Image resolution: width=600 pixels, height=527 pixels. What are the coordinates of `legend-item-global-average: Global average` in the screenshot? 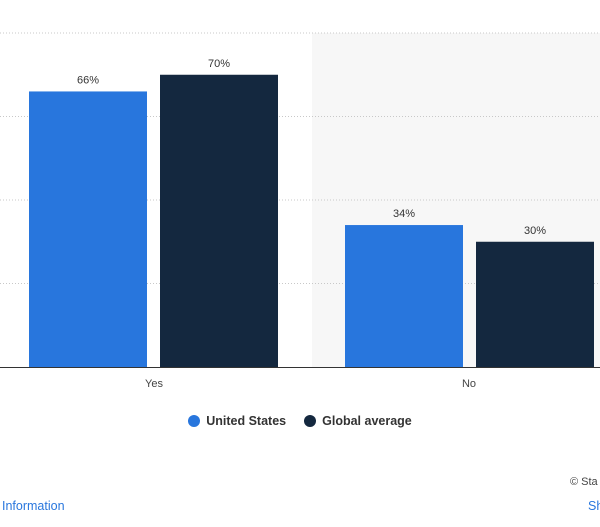 It's located at (358, 421).